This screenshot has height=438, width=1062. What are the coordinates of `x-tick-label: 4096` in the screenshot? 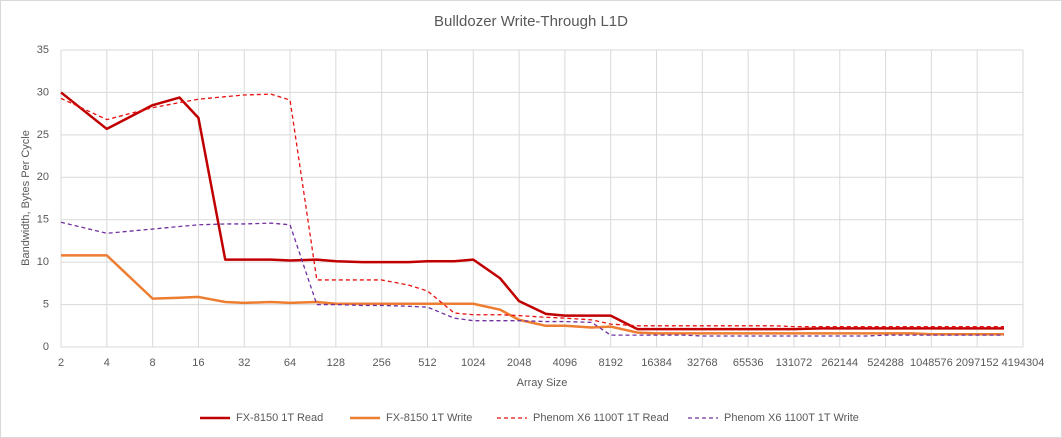 It's located at (565, 363).